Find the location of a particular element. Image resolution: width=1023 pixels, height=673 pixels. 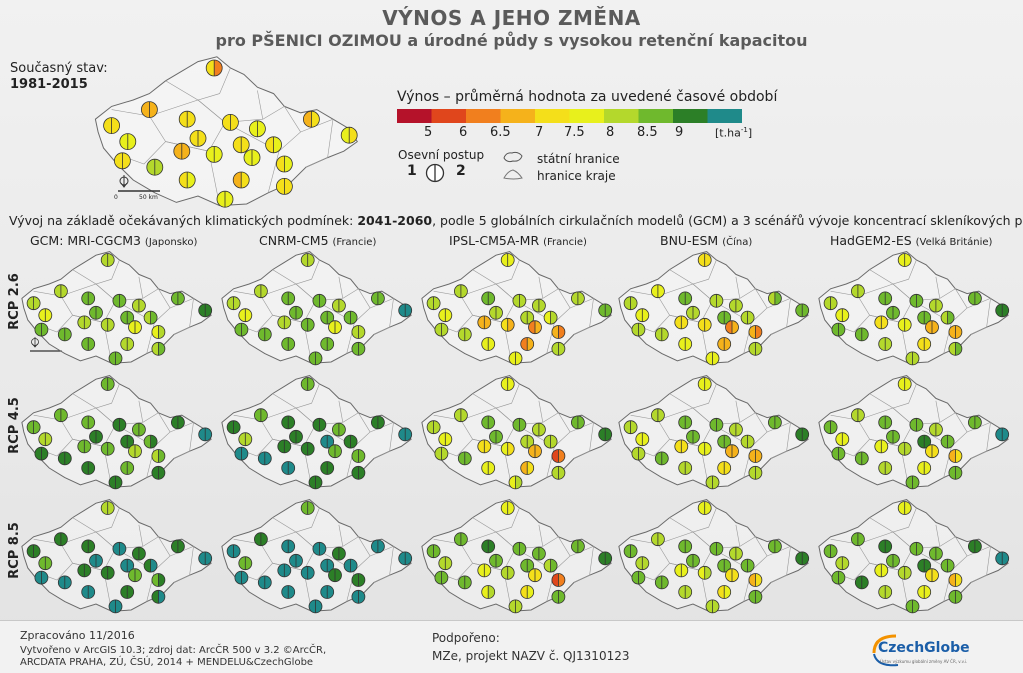

unit-label: [t.ha-1] is located at coordinates (733, 133).